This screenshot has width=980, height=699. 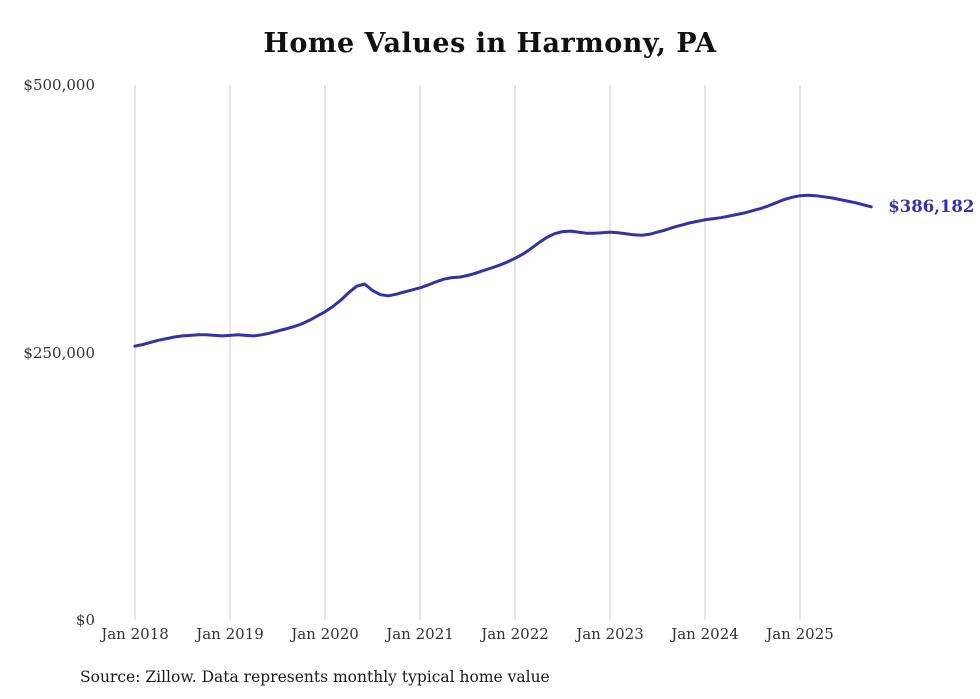 What do you see at coordinates (59, 352) in the screenshot?
I see `y-tick-label: $250,000` at bounding box center [59, 352].